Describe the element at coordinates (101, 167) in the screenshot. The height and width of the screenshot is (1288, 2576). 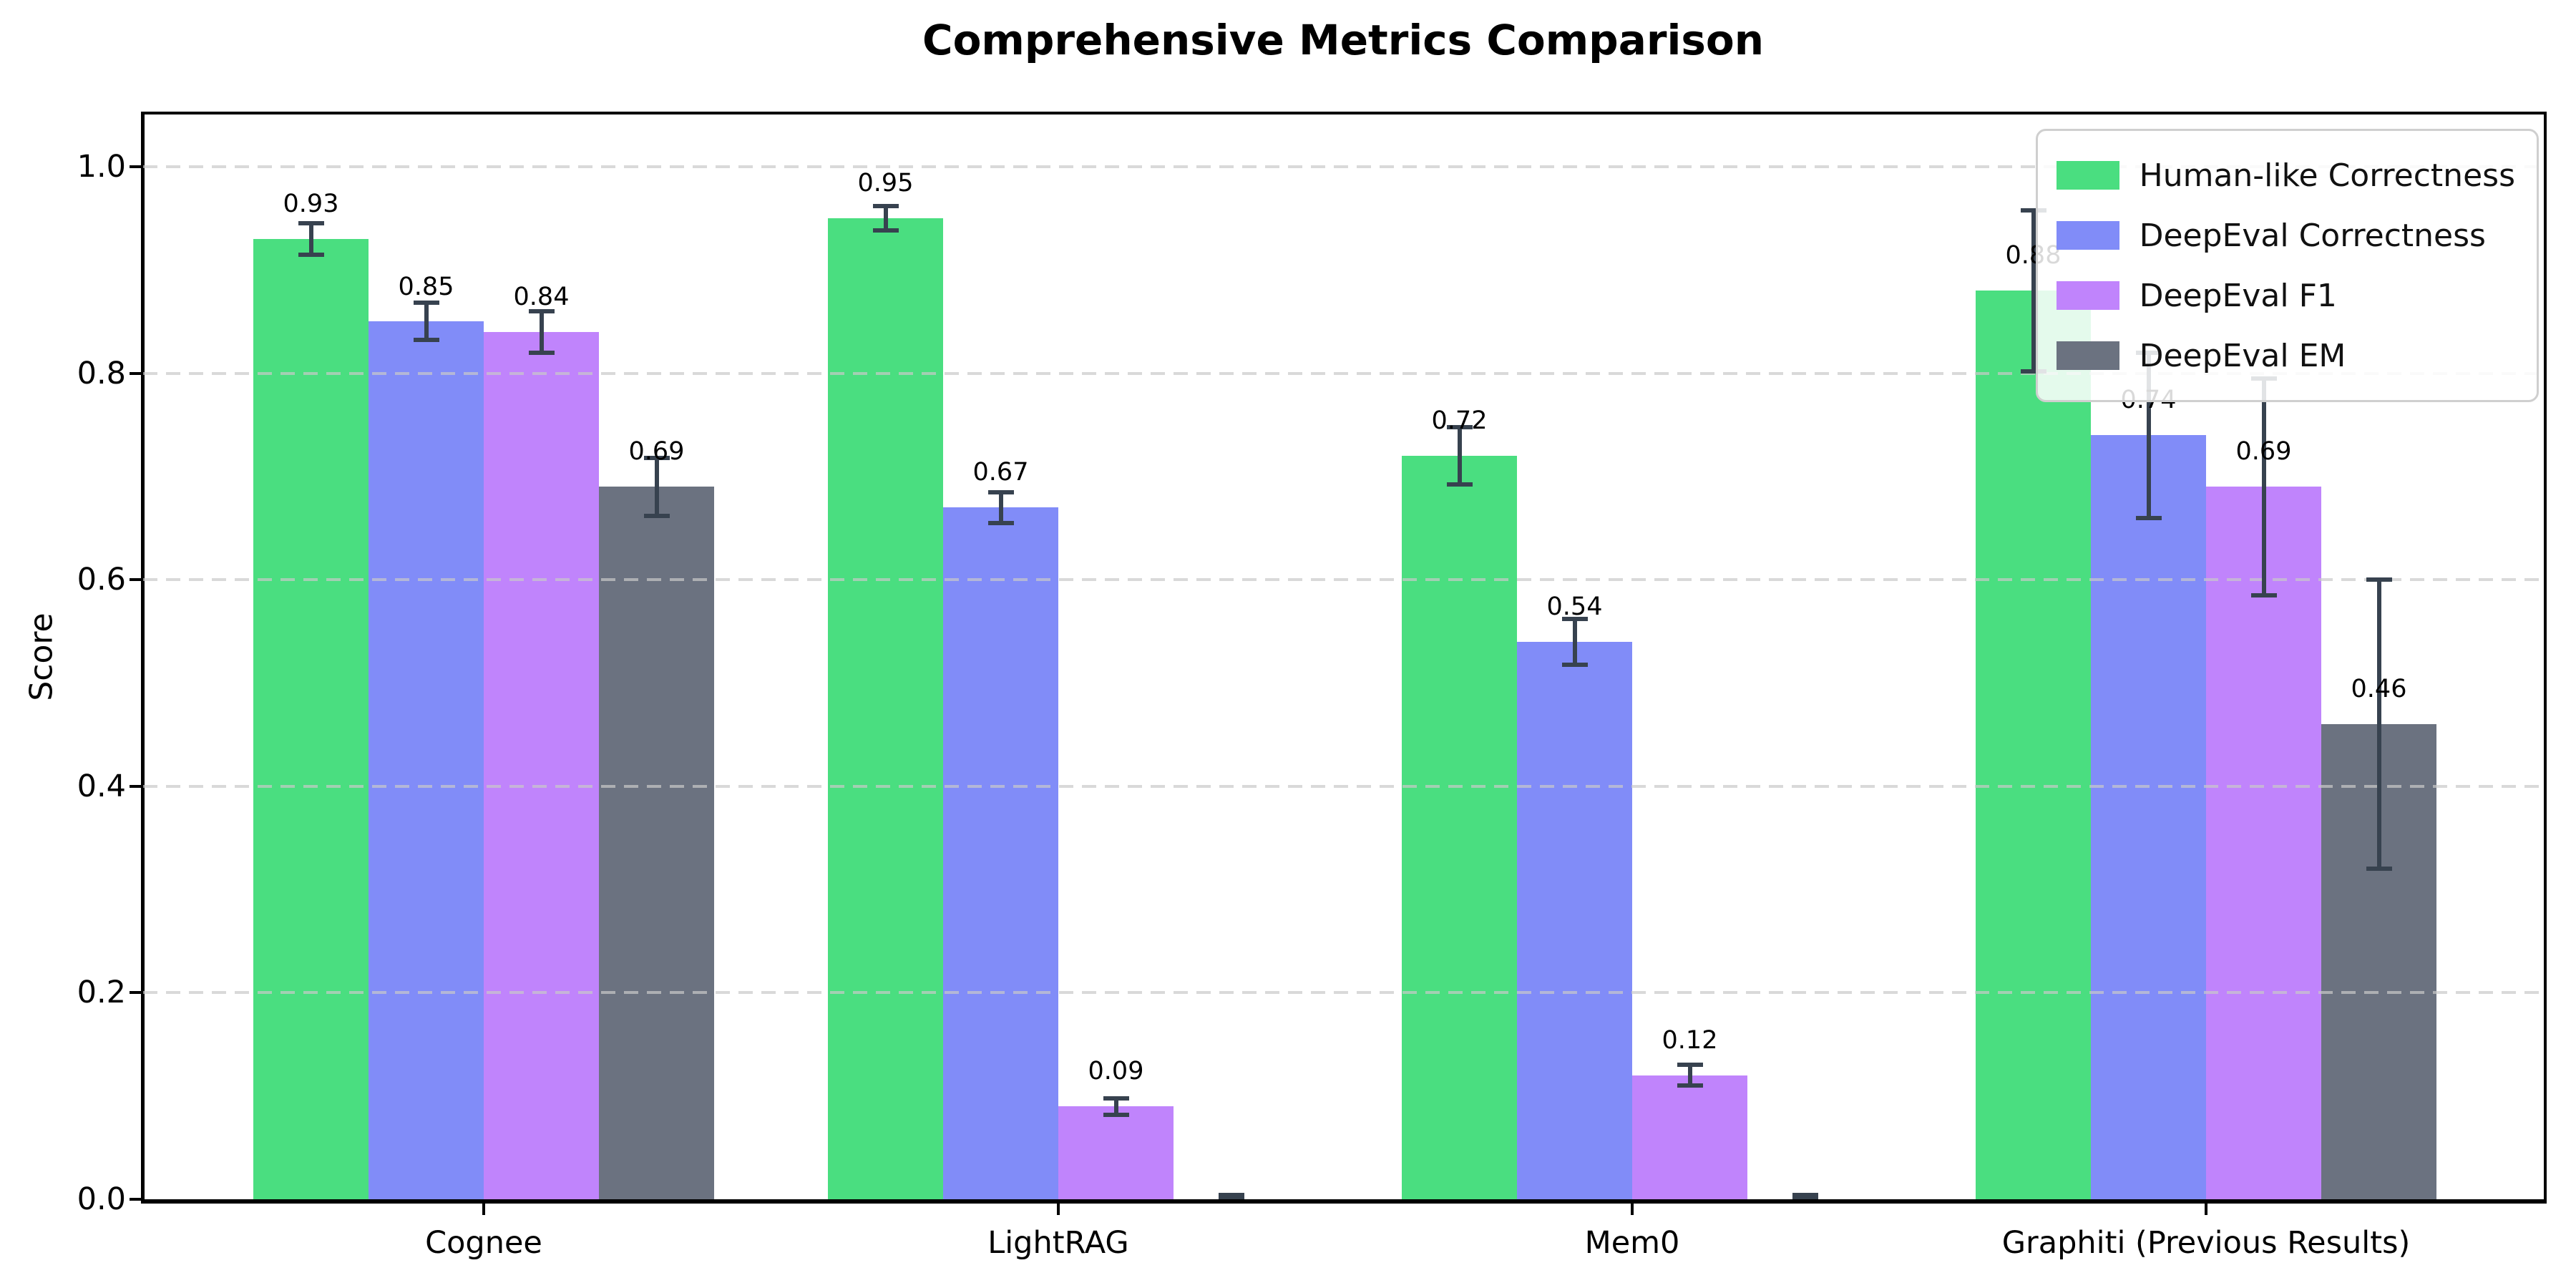
I see `y-tick-label: 1.0` at that location.